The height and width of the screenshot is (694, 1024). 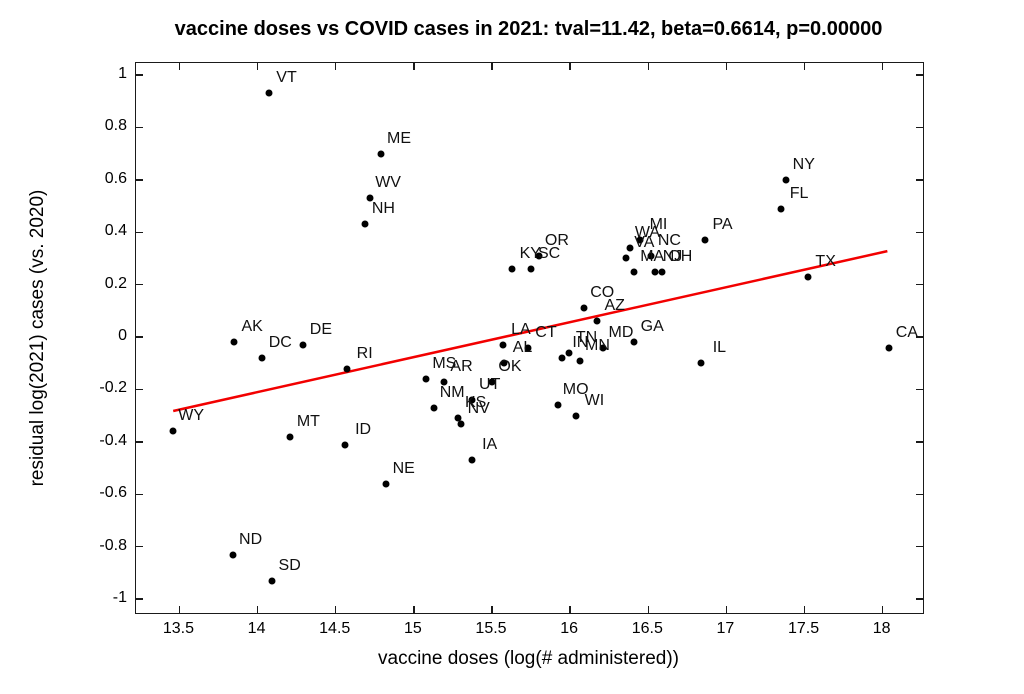 What do you see at coordinates (256, 628) in the screenshot?
I see `x-tick-label: 14` at bounding box center [256, 628].